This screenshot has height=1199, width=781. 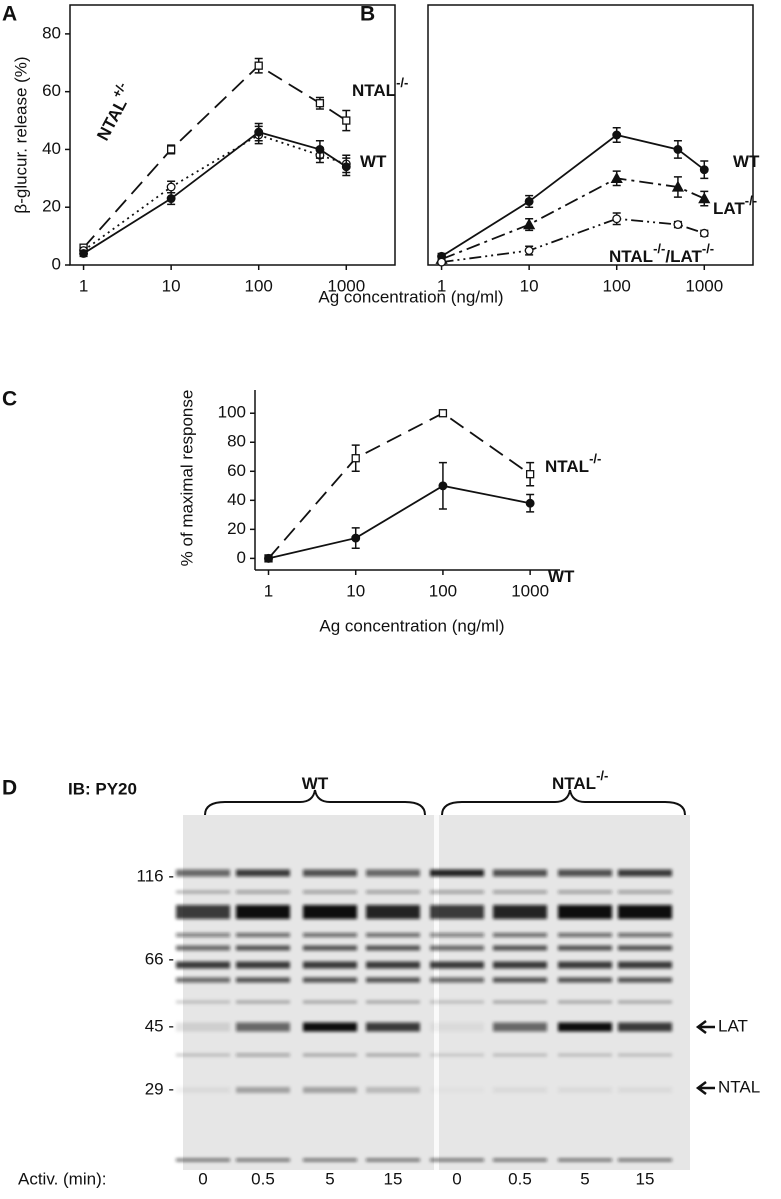 What do you see at coordinates (355, 590) in the screenshot?
I see `x-tick-label: 10` at bounding box center [355, 590].